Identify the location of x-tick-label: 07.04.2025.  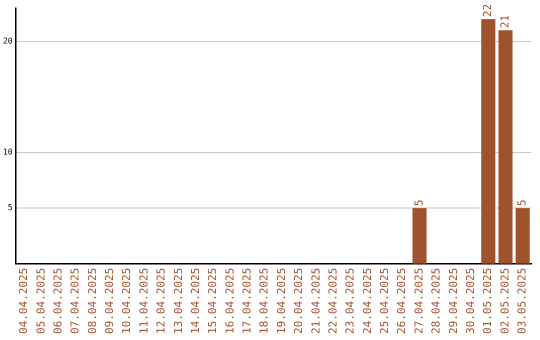
(75, 301).